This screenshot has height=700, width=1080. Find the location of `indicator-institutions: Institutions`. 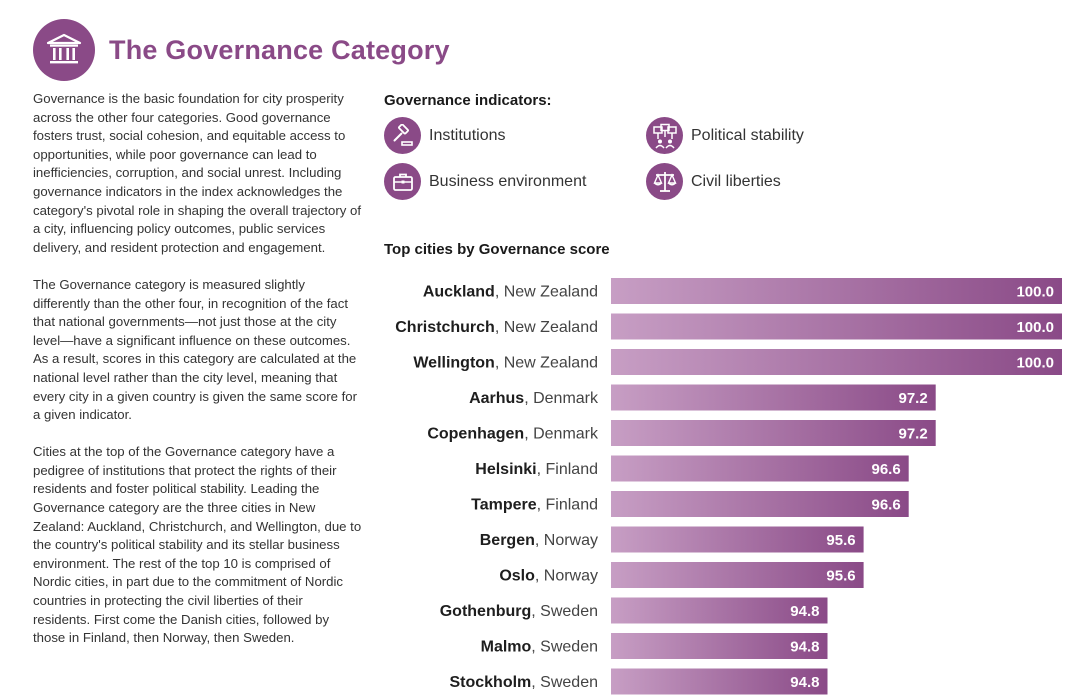

indicator-institutions: Institutions is located at coordinates (444, 135).